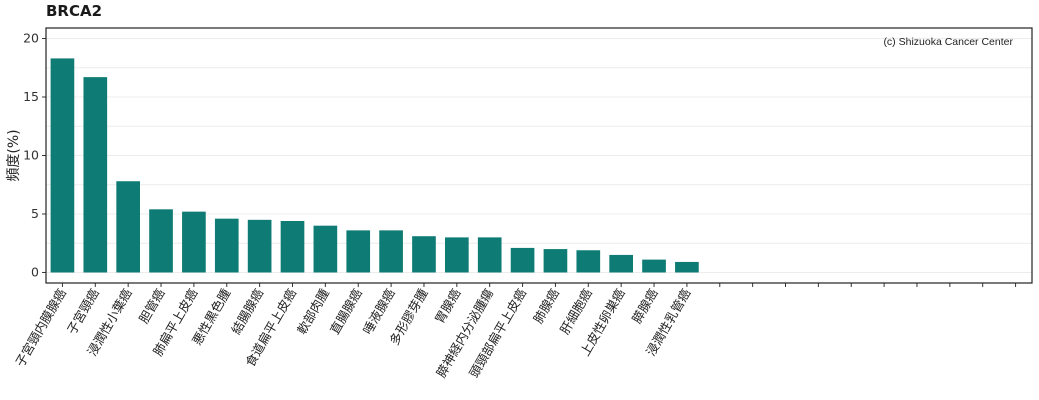 The width and height of the screenshot is (1039, 400). What do you see at coordinates (546, 306) in the screenshot?
I see `x-tick-label: 肺腺癌` at bounding box center [546, 306].